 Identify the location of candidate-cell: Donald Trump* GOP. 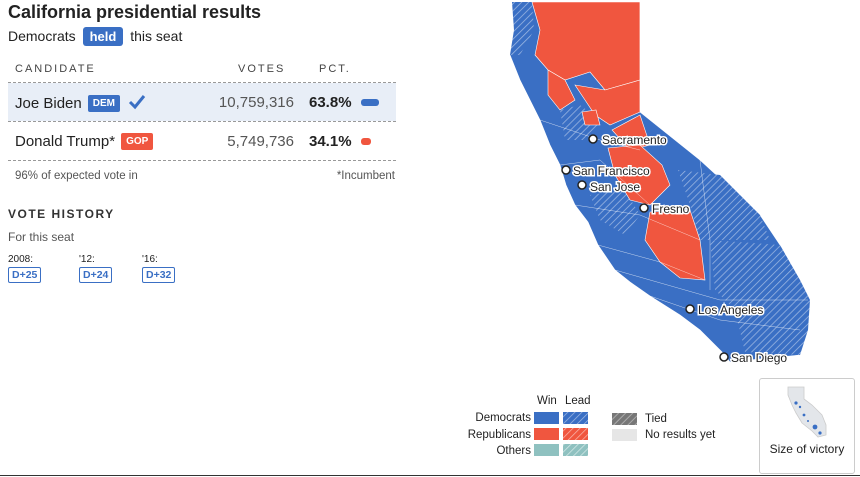
(84, 141).